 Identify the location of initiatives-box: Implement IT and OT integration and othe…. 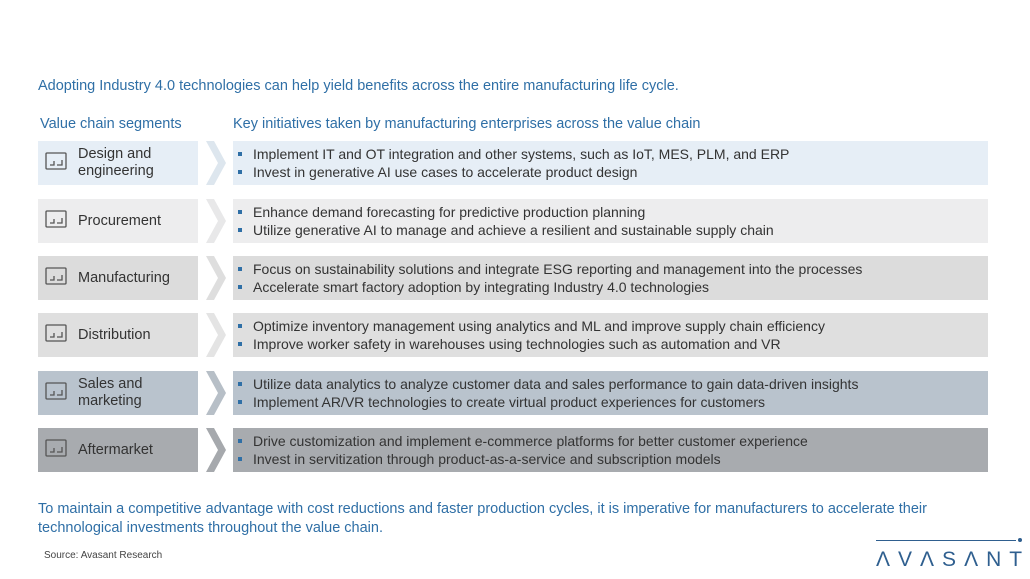
(610, 163).